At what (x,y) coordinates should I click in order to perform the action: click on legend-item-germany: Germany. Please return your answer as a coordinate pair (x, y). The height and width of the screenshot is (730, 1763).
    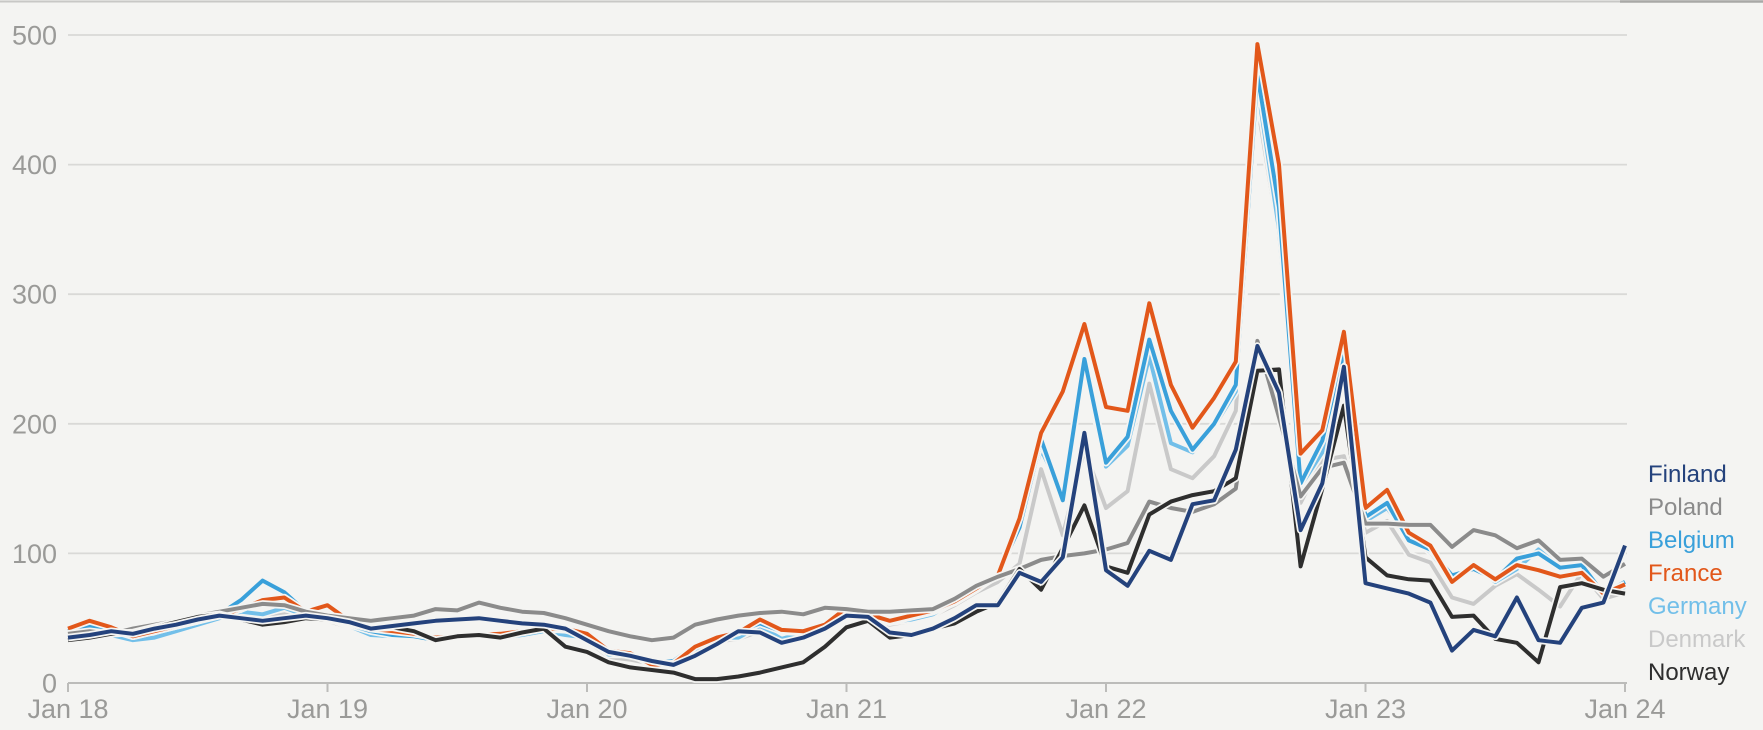
    Looking at the image, I should click on (1697, 606).